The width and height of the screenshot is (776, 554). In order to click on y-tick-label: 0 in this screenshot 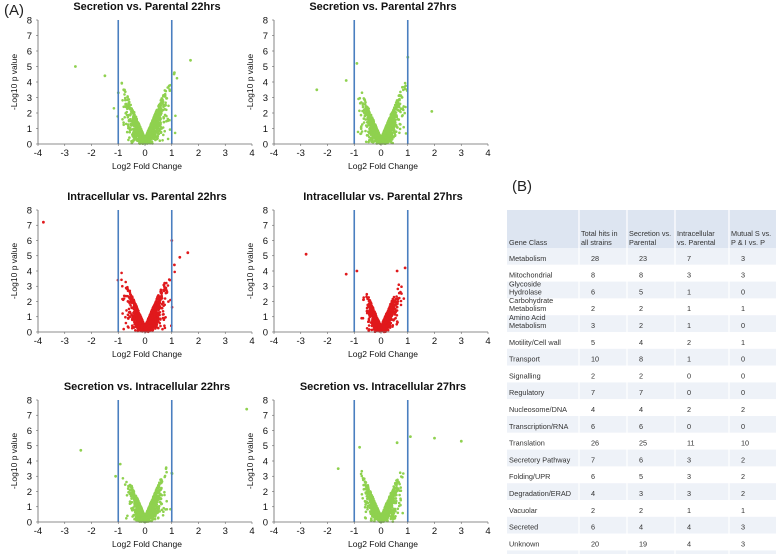, I will do `click(265, 332)`.